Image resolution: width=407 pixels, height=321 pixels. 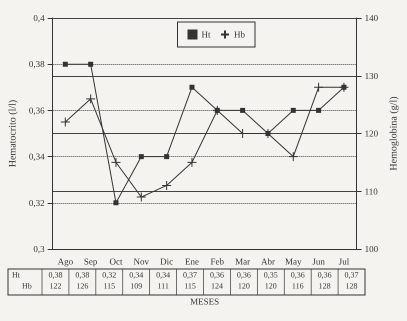 What do you see at coordinates (167, 261) in the screenshot?
I see `x-tick-label: Dic` at bounding box center [167, 261].